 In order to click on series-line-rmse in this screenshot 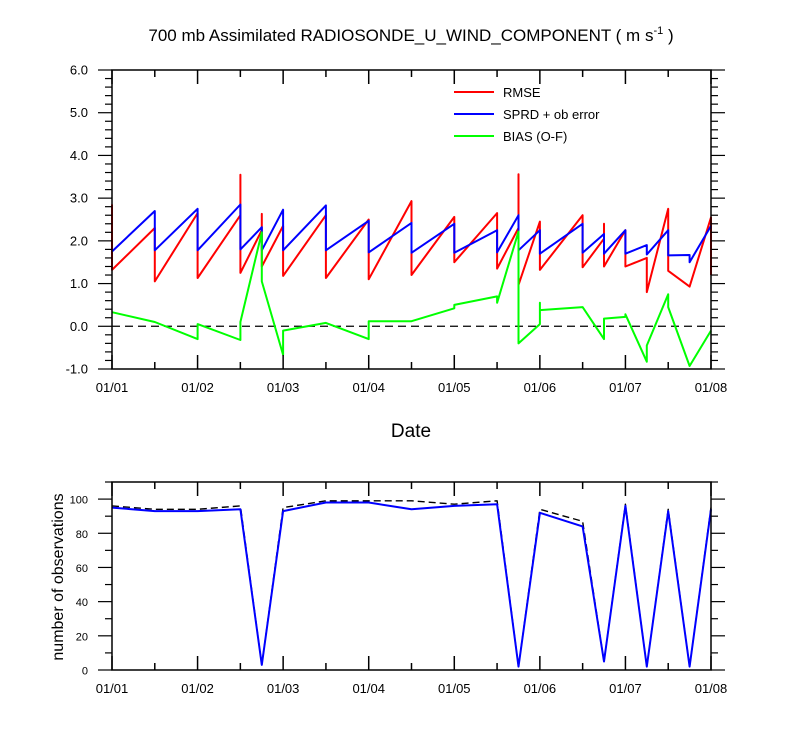, I will do `click(411, 233)`.